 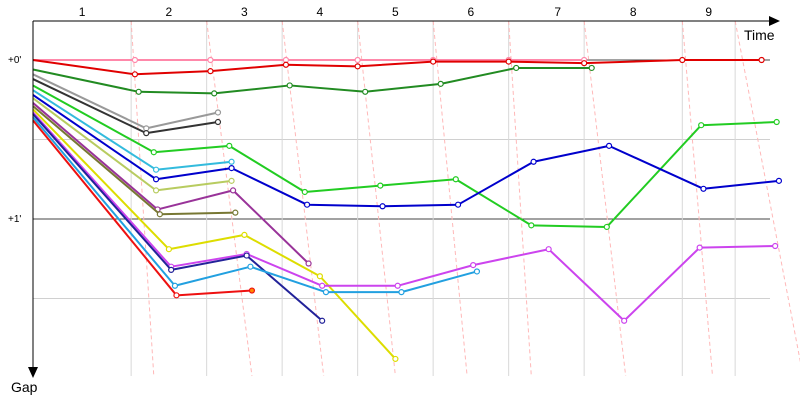 I want to click on y-tick-labels: +0' +1', so click(x=14, y=140).